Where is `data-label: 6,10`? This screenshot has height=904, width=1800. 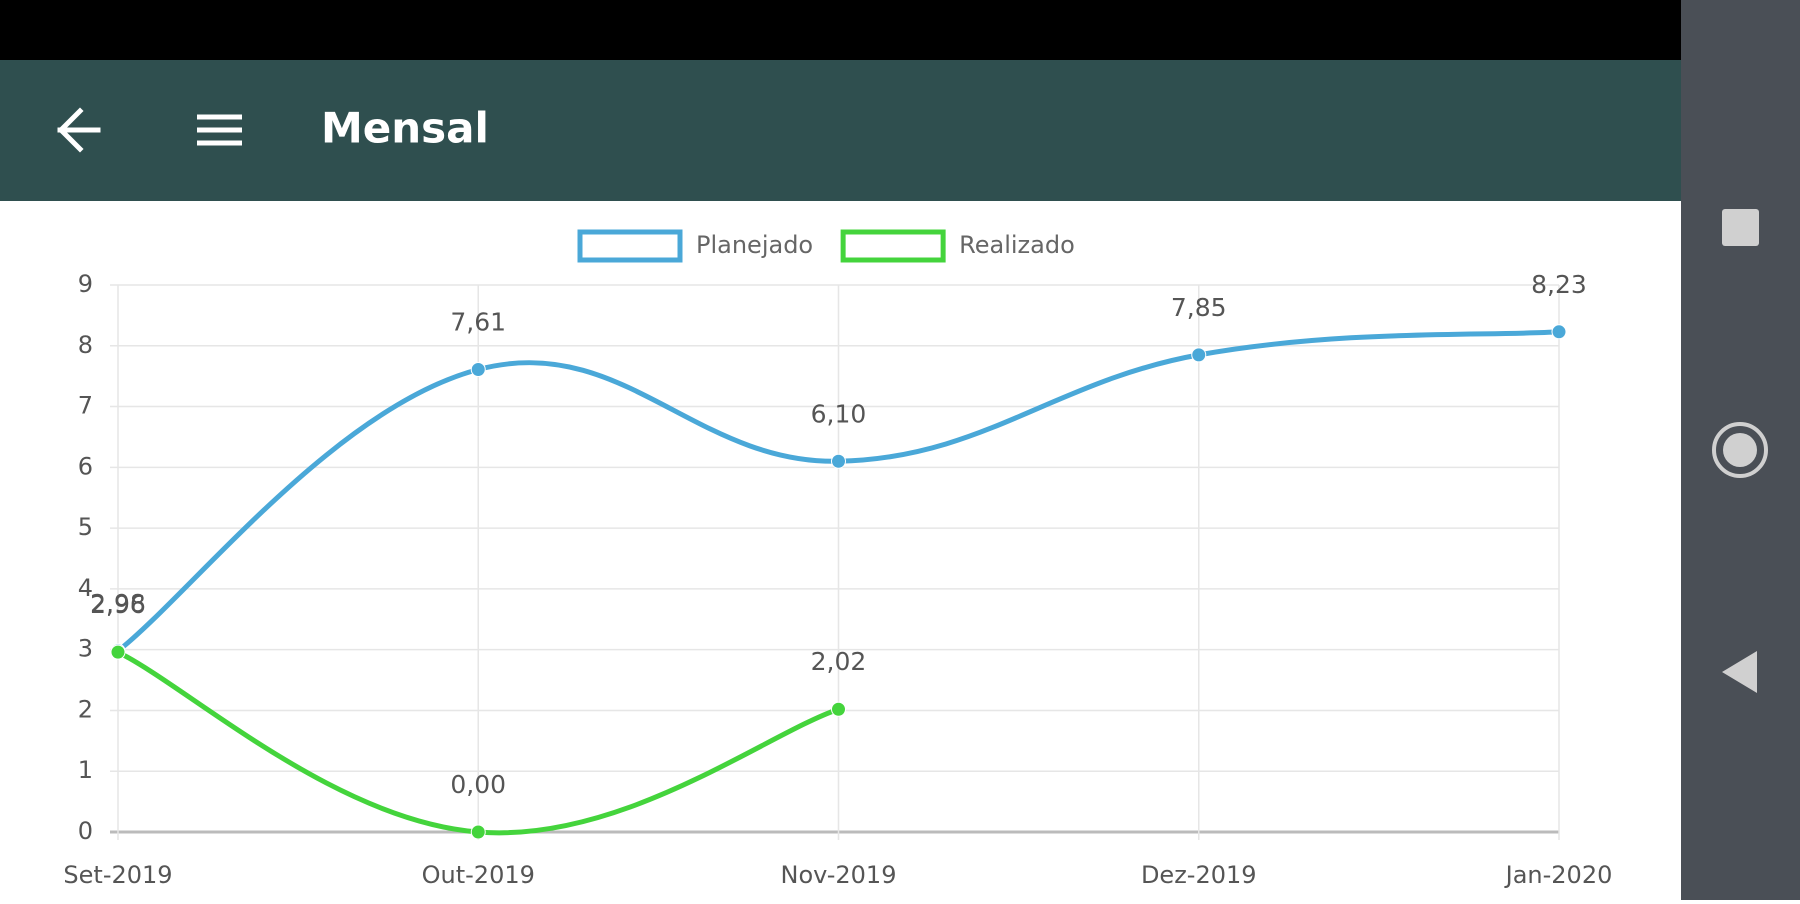 data-label: 6,10 is located at coordinates (839, 413).